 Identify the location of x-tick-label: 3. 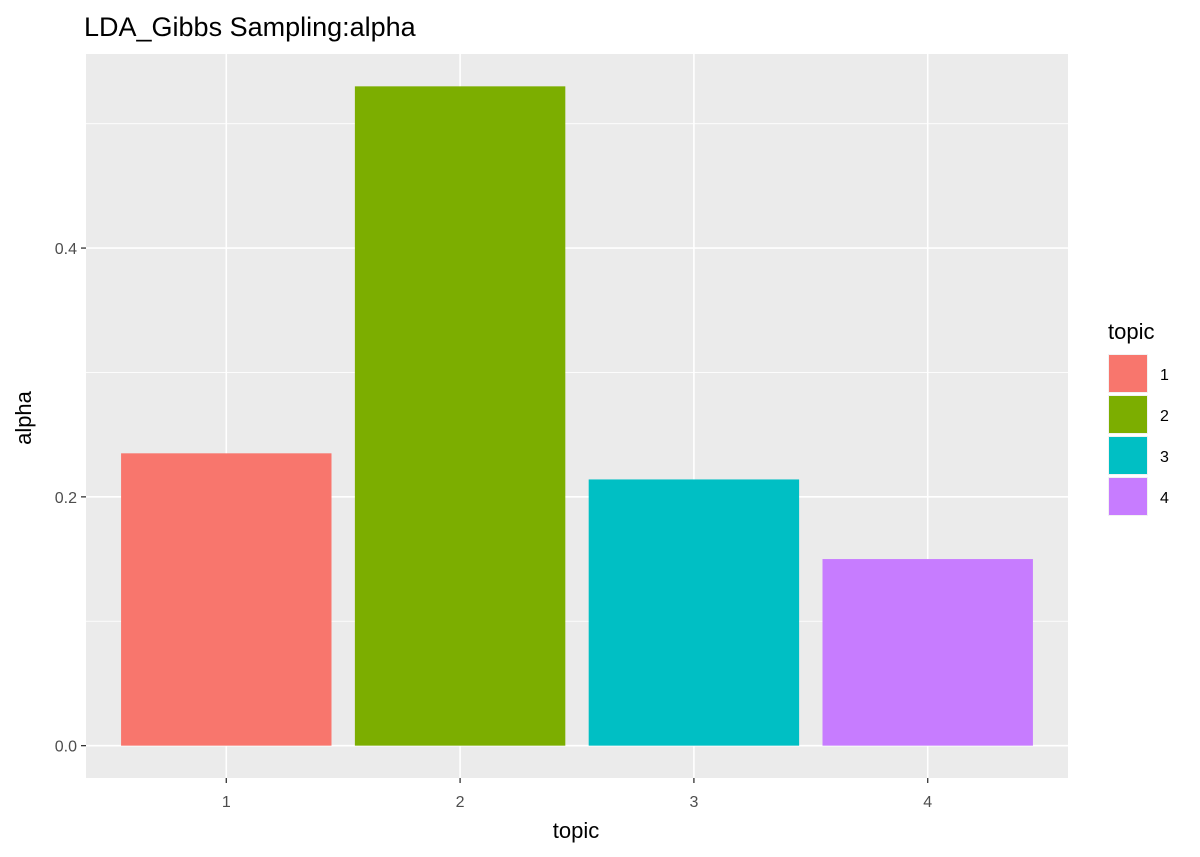
(693, 802).